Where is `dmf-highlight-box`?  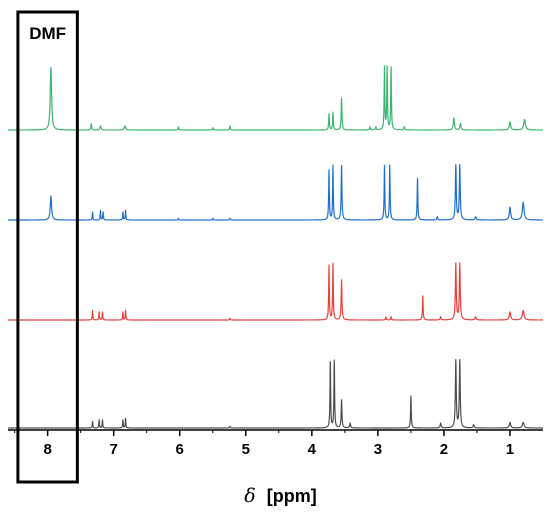
dmf-highlight-box is located at coordinates (47, 247).